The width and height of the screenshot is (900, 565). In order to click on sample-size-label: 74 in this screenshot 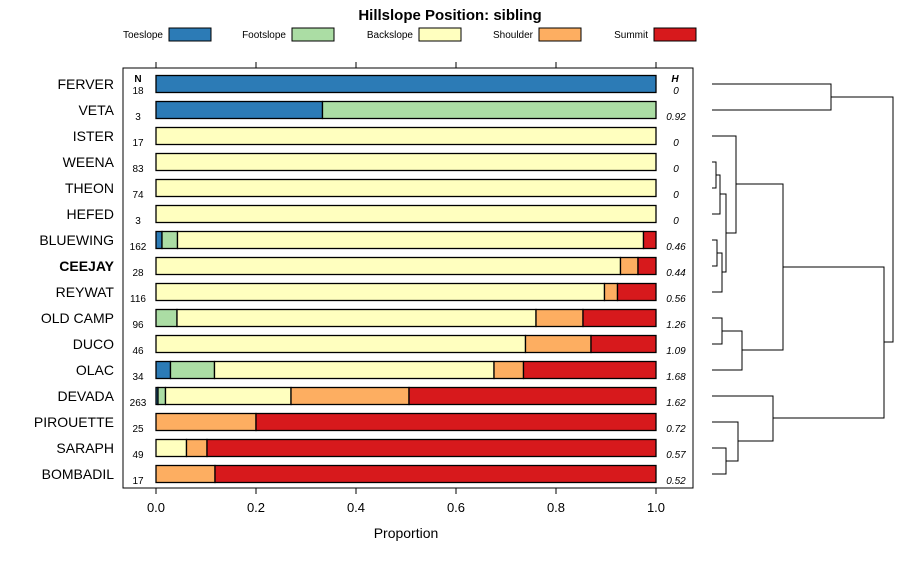, I will do `click(138, 195)`.